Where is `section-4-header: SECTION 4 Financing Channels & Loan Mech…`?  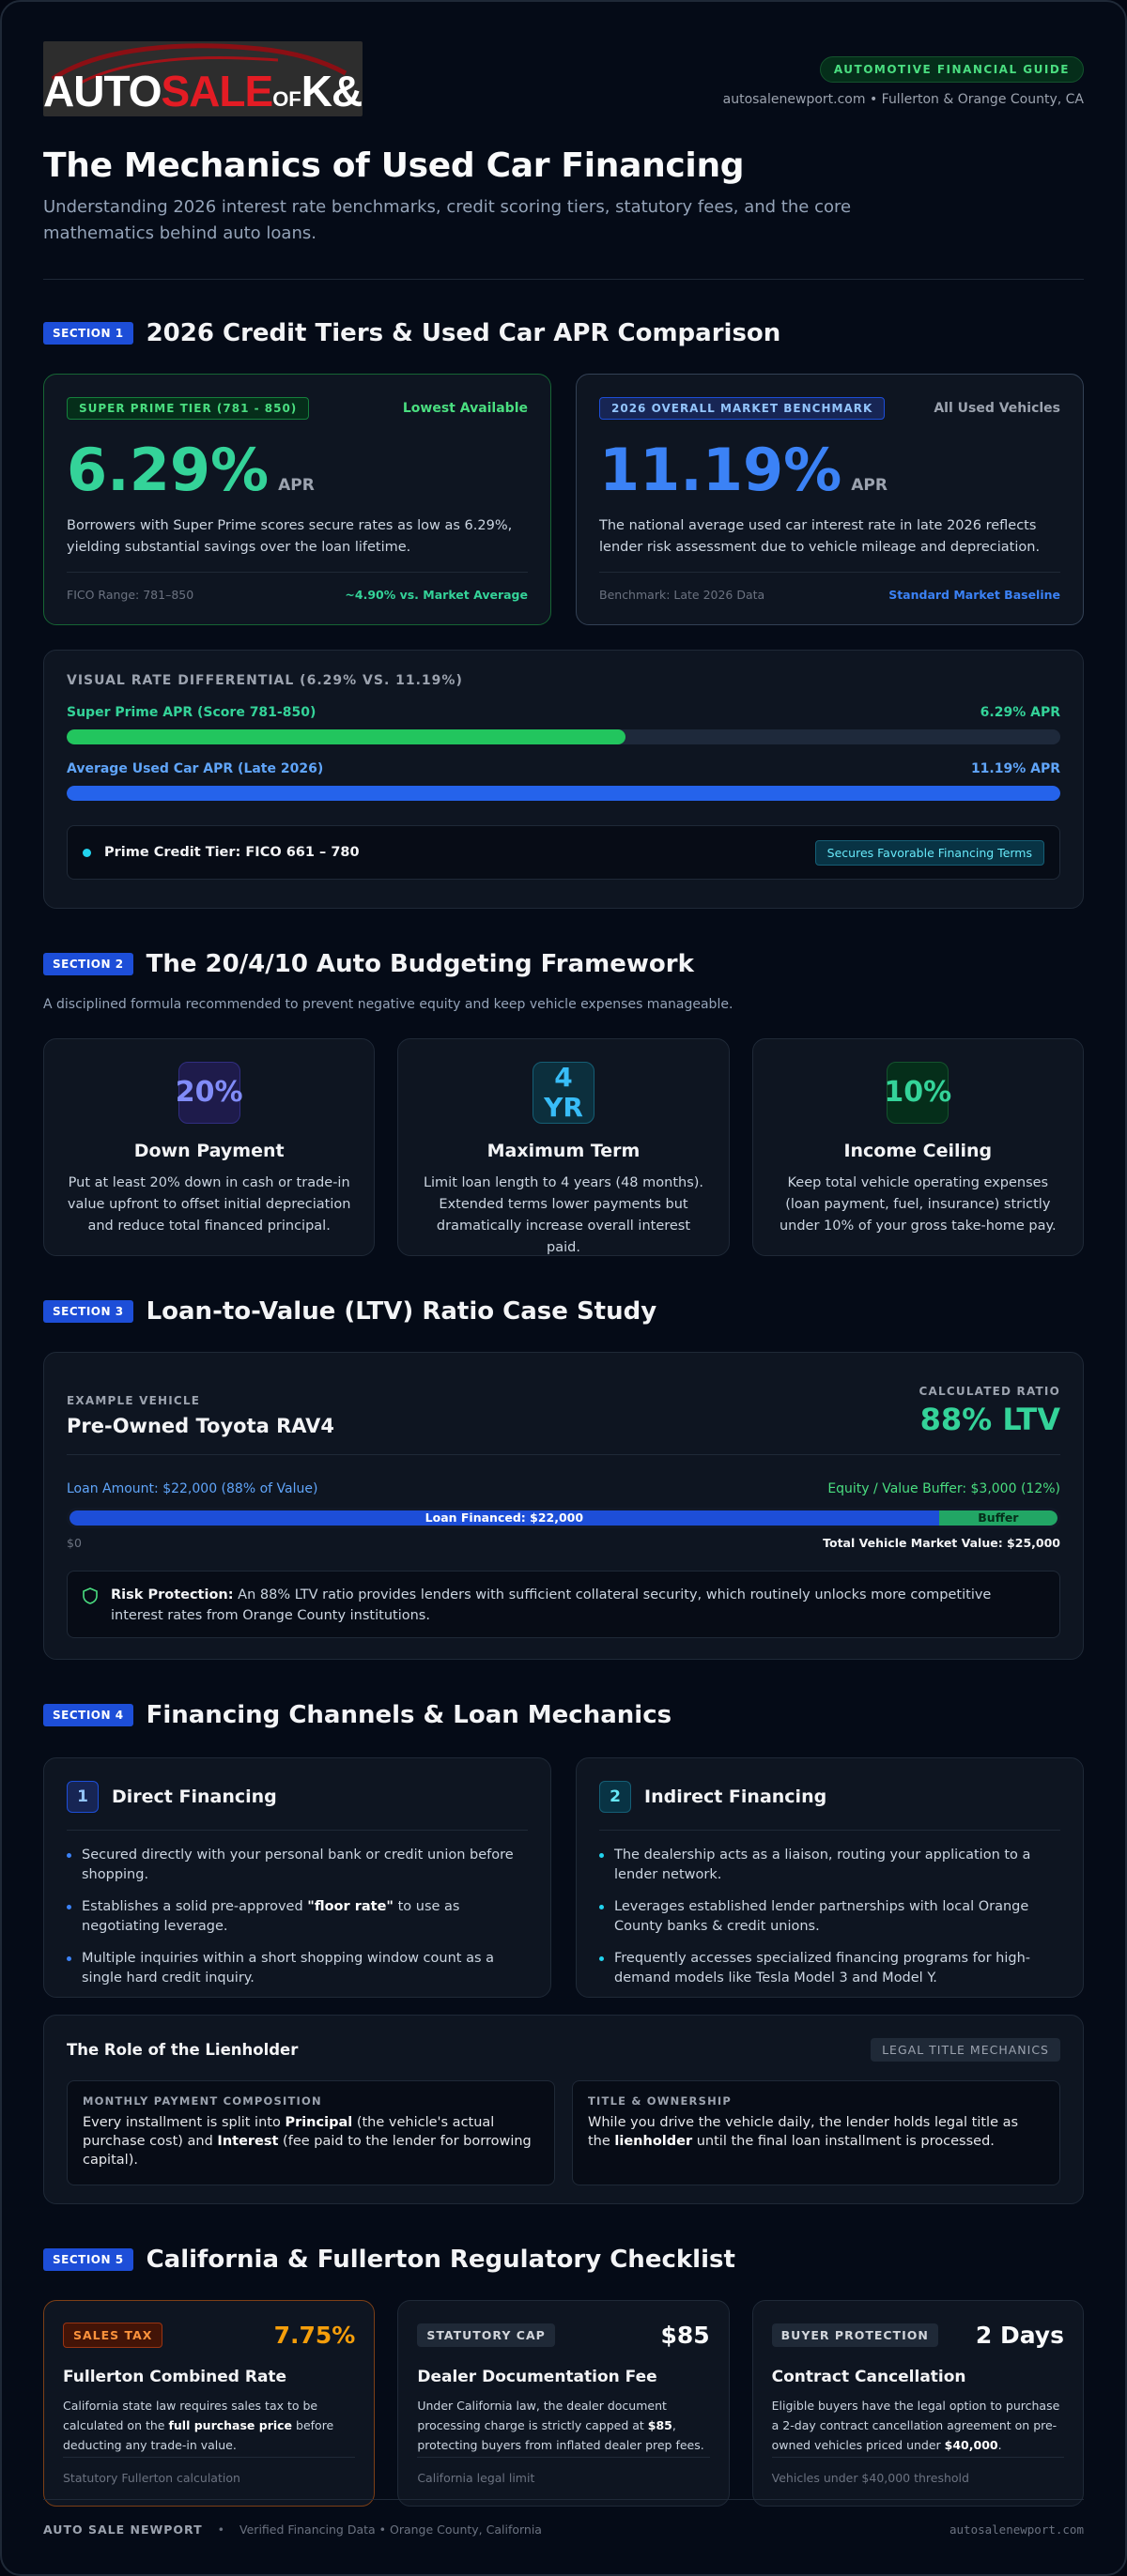
section-4-header: SECTION 4 Financing Channels & Loan Mech… is located at coordinates (563, 1715).